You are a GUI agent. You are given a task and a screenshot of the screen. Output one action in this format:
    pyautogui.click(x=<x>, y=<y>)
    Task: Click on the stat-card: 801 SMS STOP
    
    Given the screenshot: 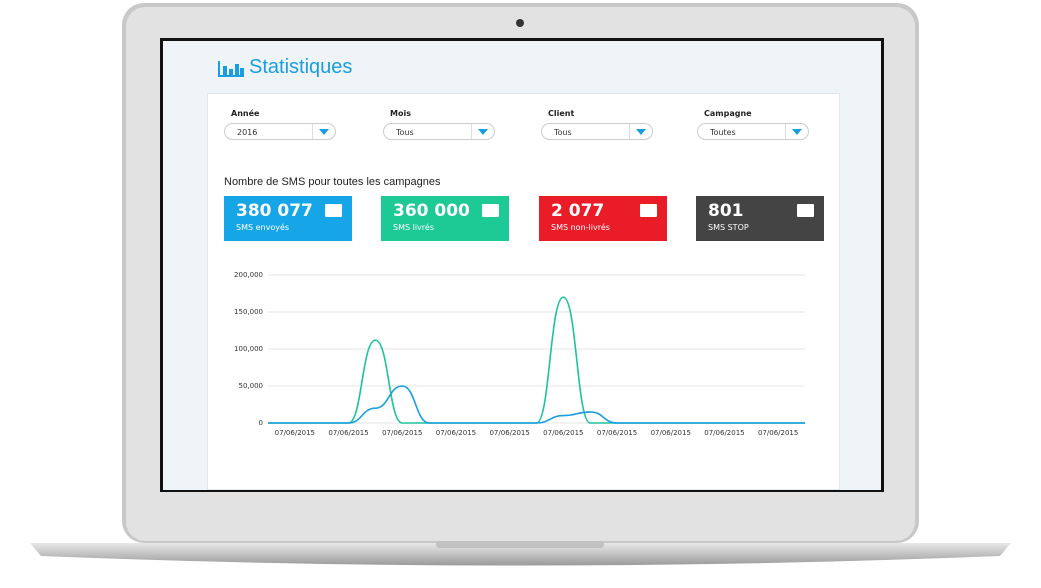 What is the action you would take?
    pyautogui.click(x=760, y=218)
    